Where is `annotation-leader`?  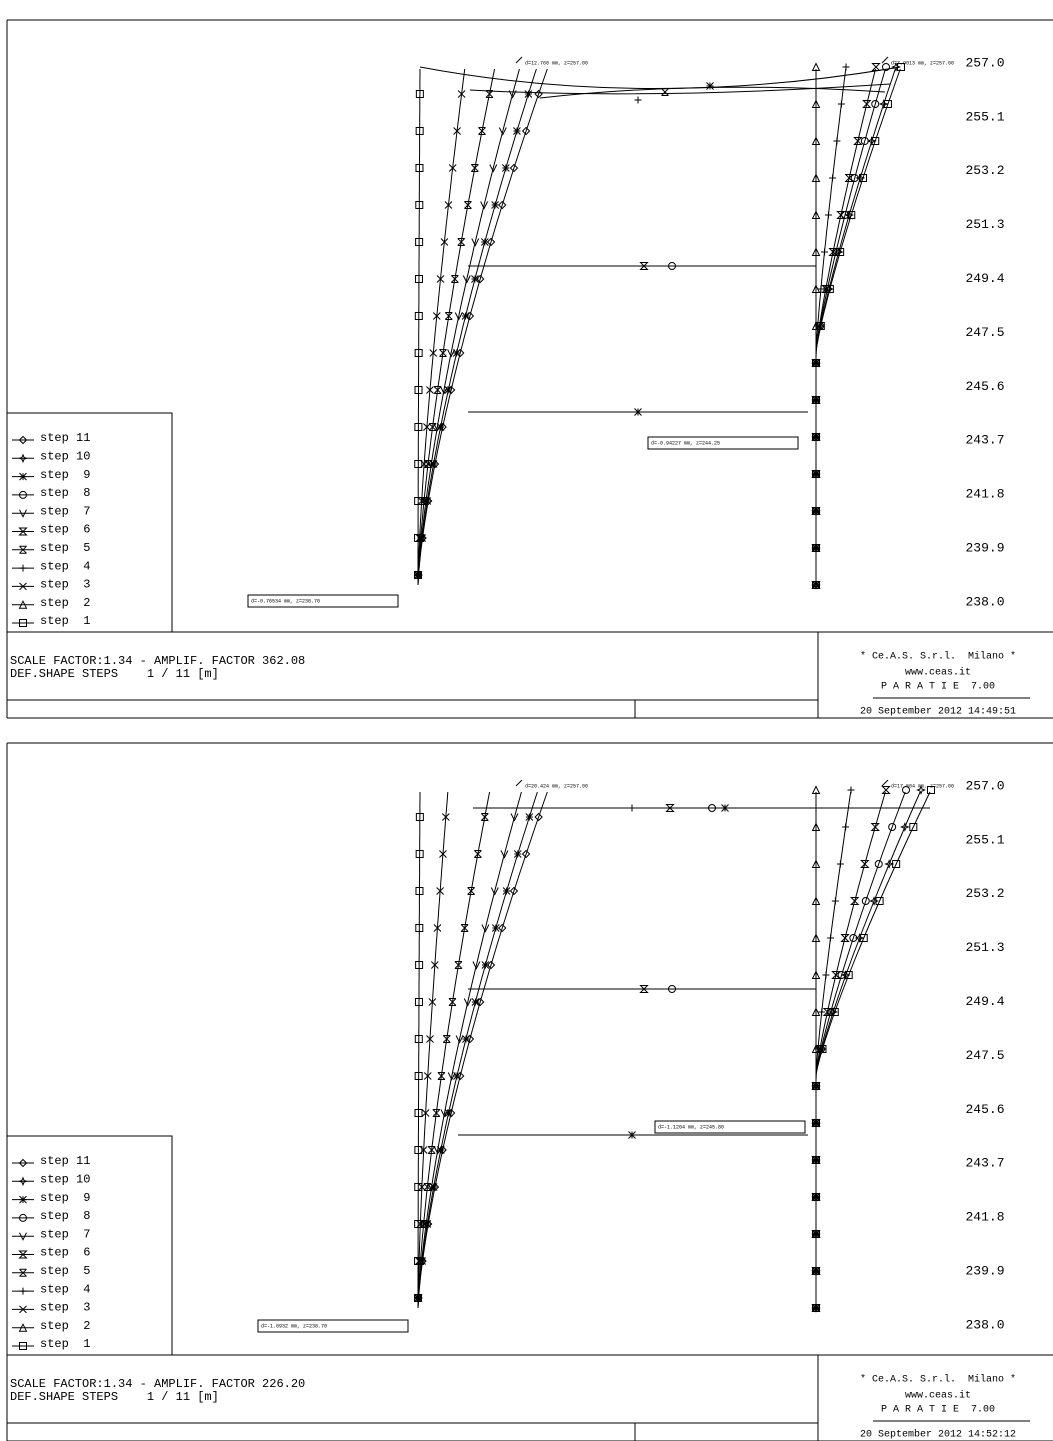 annotation-leader is located at coordinates (885, 60).